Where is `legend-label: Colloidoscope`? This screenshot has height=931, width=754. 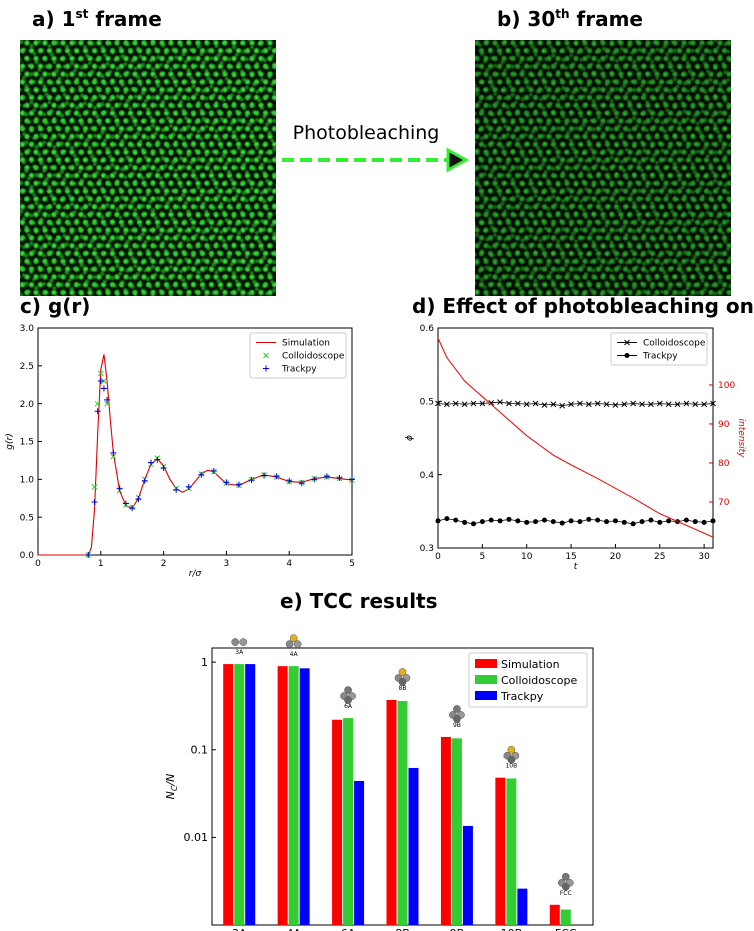 legend-label: Colloidoscope is located at coordinates (539, 680).